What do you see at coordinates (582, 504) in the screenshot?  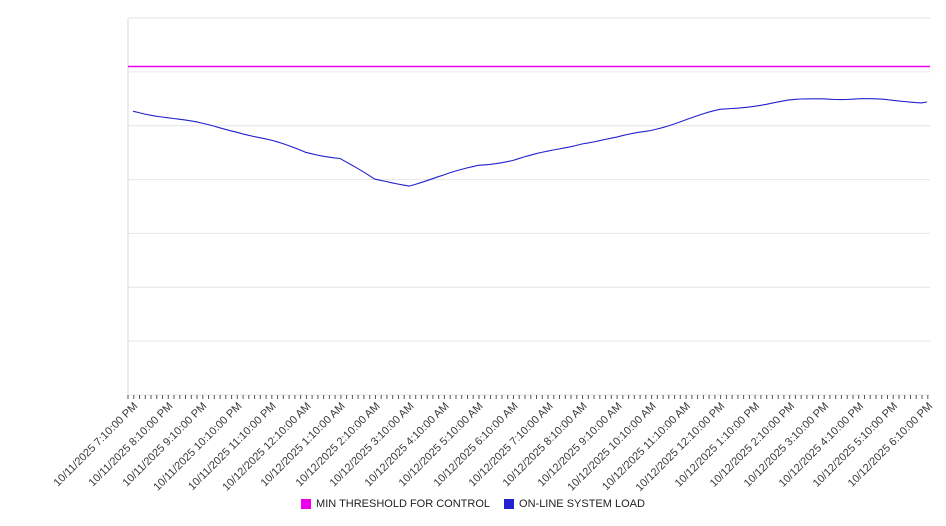 I see `legend-label-load: ON-LINE SYSTEM LOAD` at bounding box center [582, 504].